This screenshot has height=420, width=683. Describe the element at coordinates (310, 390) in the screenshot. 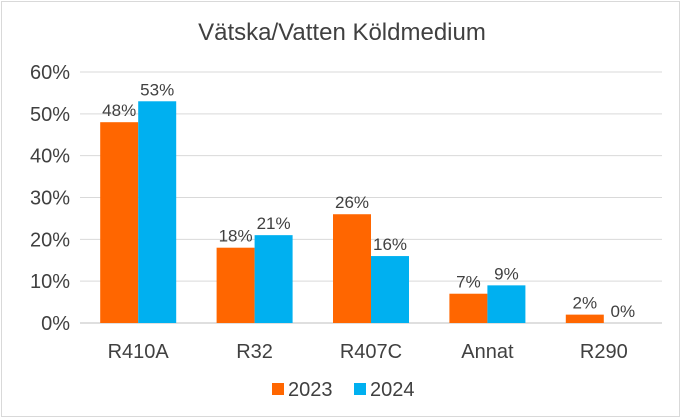

I see `legend-label-2023: 2023` at that location.